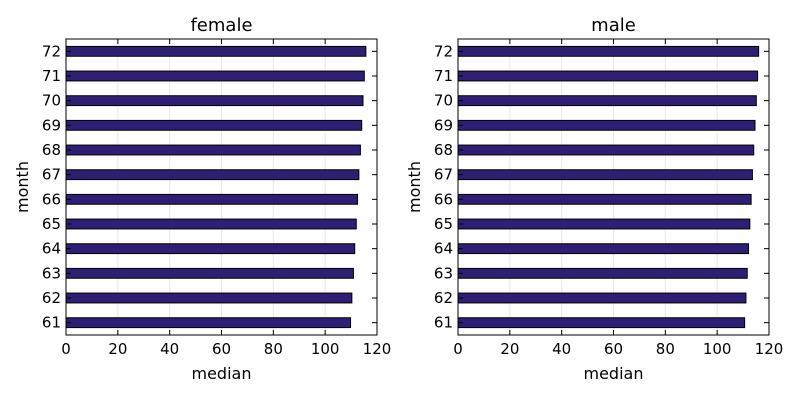 The height and width of the screenshot is (400, 800). What do you see at coordinates (443, 323) in the screenshot?
I see `y-tick-label-male-61: 61` at bounding box center [443, 323].